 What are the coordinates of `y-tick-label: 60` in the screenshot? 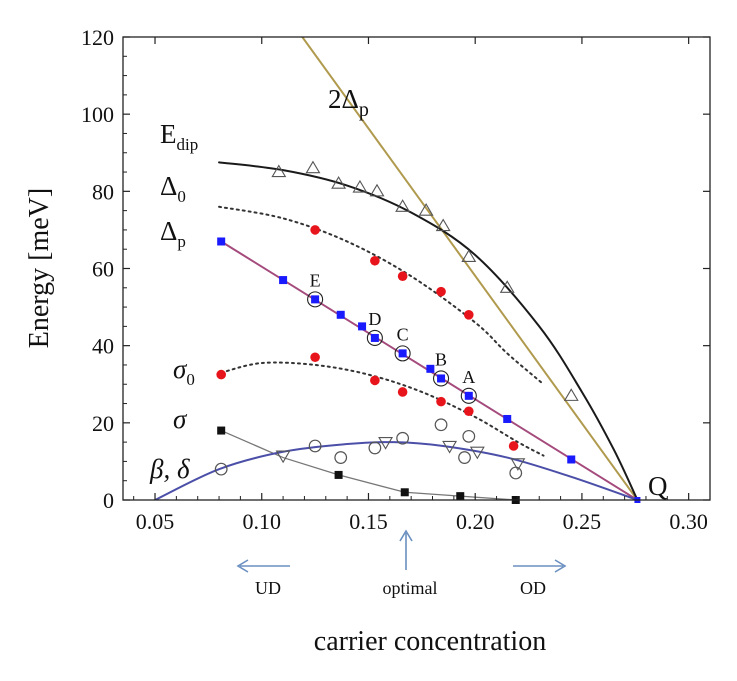 It's located at (103, 269).